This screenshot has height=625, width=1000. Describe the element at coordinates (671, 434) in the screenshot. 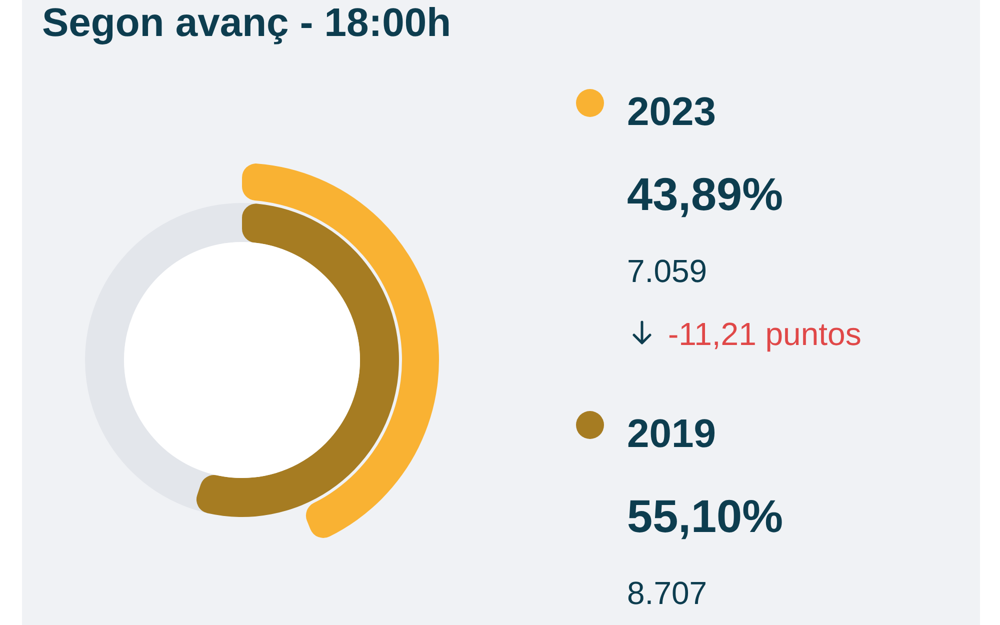

I see `category-label: 2019` at that location.